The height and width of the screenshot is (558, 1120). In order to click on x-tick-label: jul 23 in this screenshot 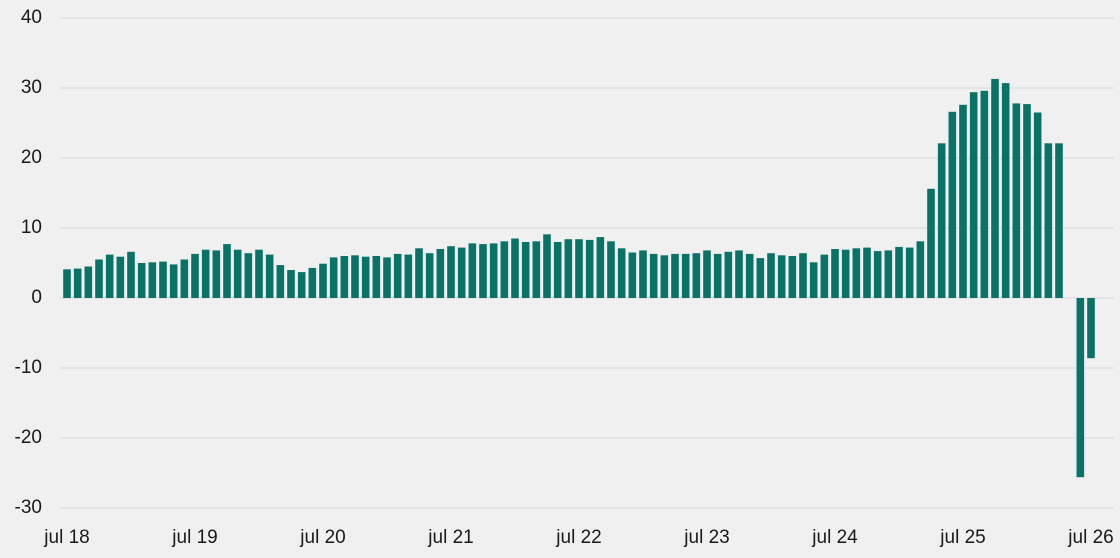, I will do `click(706, 537)`.